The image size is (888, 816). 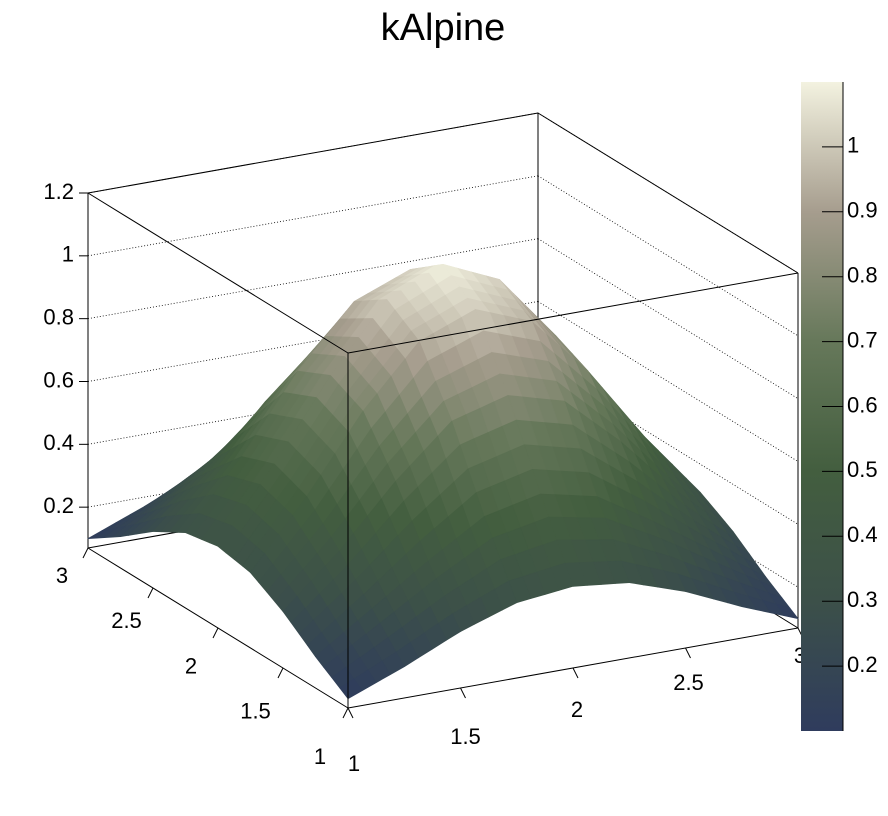 I want to click on x-tick-label: 1.5, so click(x=465, y=736).